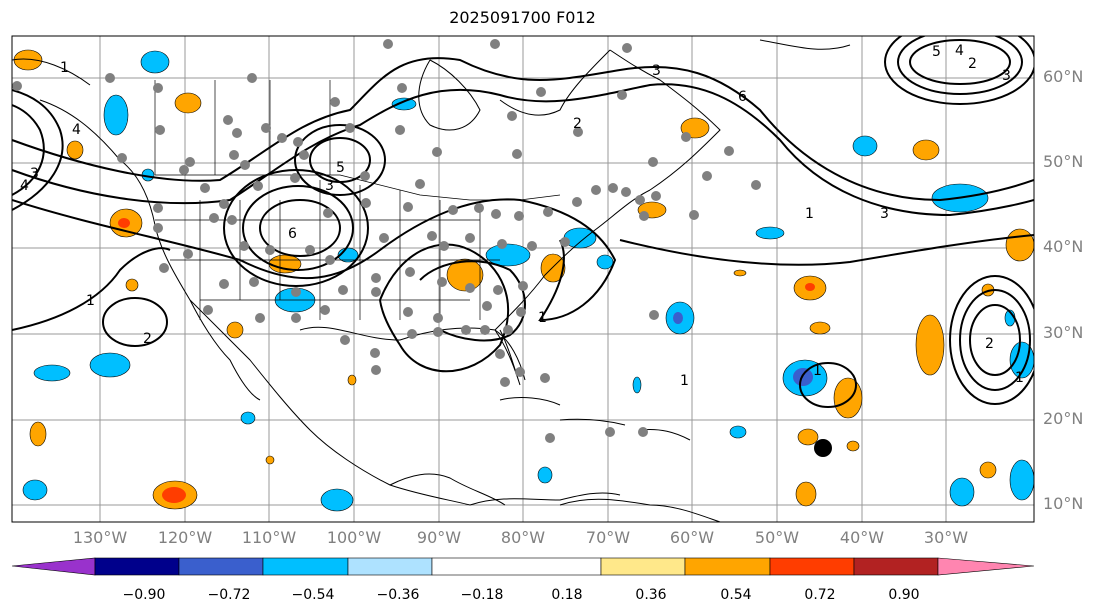 The image size is (1105, 615). Describe the element at coordinates (185, 537) in the screenshot. I see `lon-label: 120°W` at that location.